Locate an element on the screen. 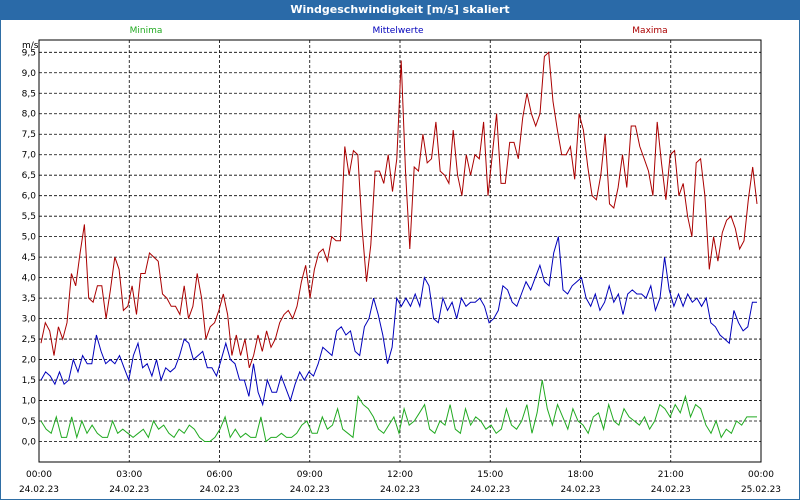 Image resolution: width=800 pixels, height=500 pixels. y-tick-label: 7,0 is located at coordinates (29, 156).